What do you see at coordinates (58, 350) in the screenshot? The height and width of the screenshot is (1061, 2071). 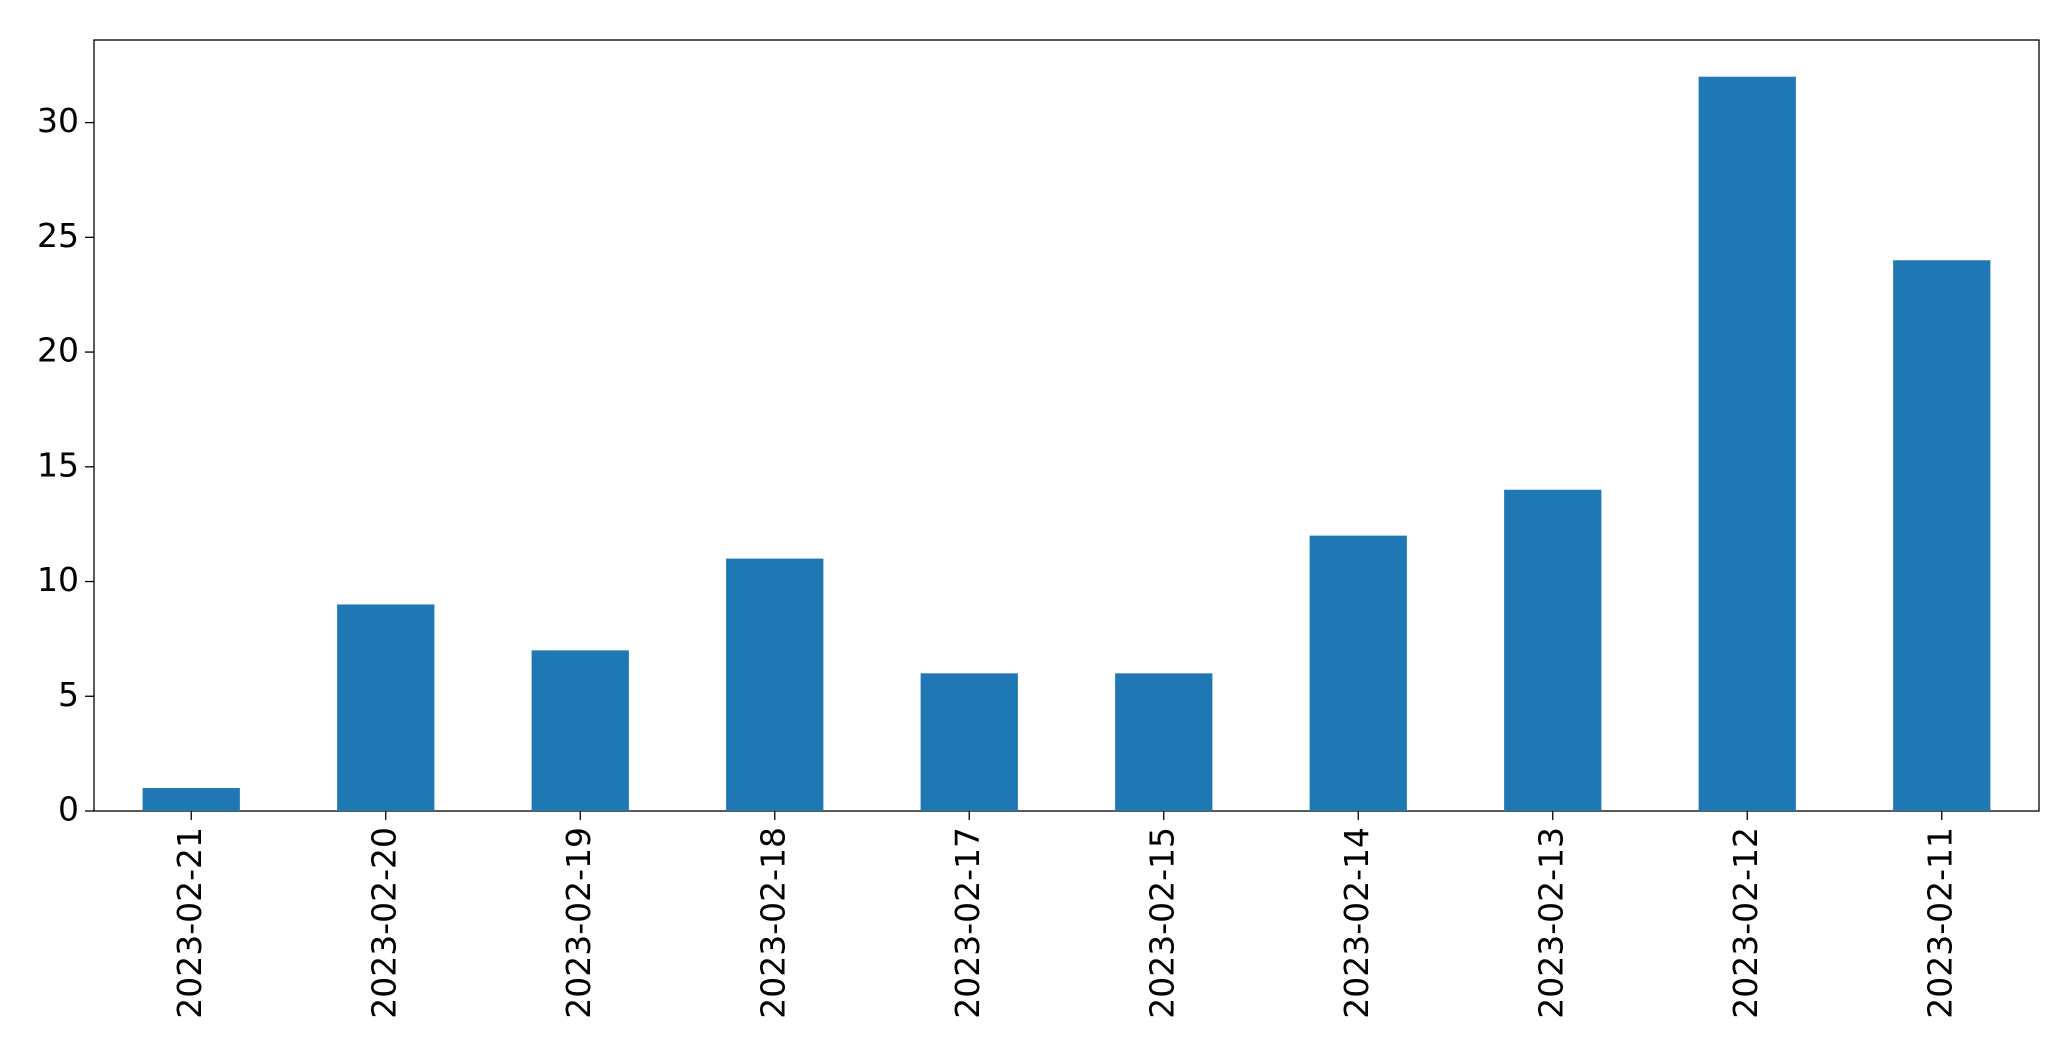 I see `y-tick-label: 20` at bounding box center [58, 350].